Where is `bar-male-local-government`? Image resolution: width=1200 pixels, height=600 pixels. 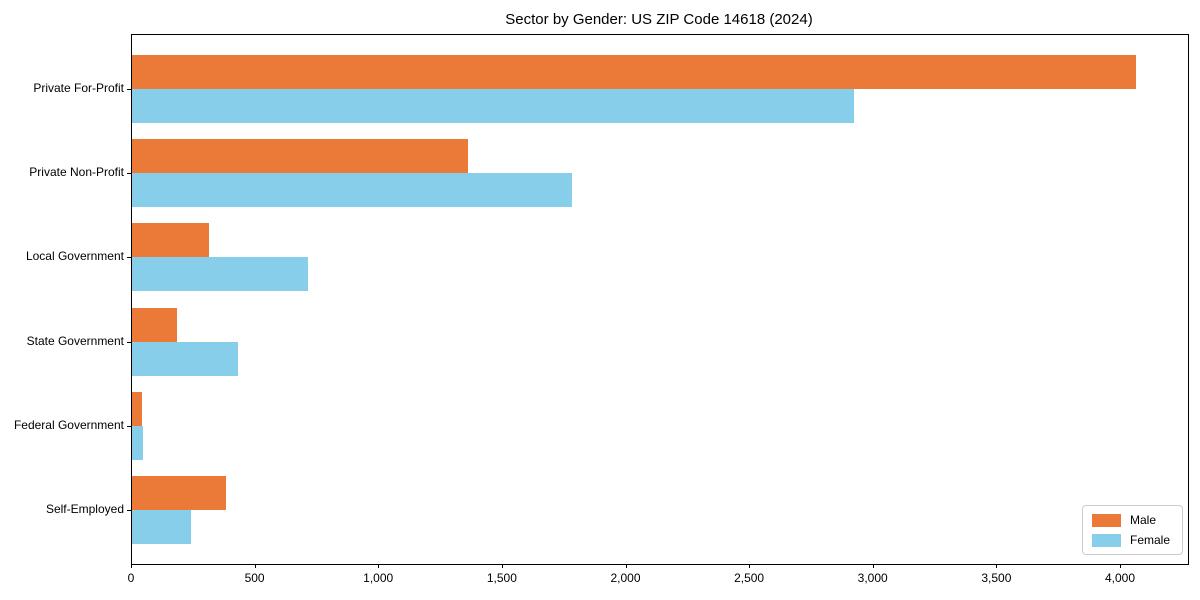 bar-male-local-government is located at coordinates (170, 240).